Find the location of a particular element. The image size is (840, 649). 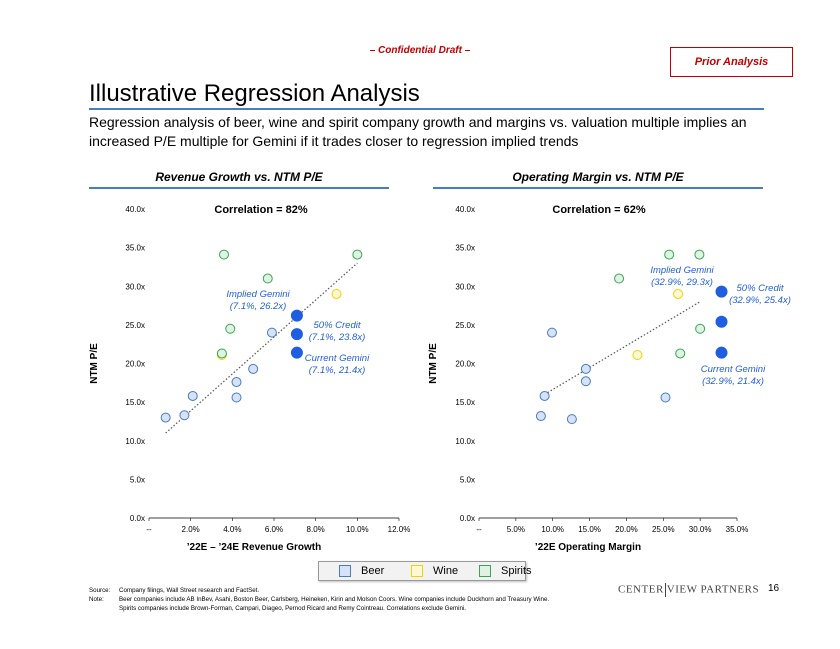

right-chart-title: Operating Margin vs. NTM P/E is located at coordinates (598, 177).